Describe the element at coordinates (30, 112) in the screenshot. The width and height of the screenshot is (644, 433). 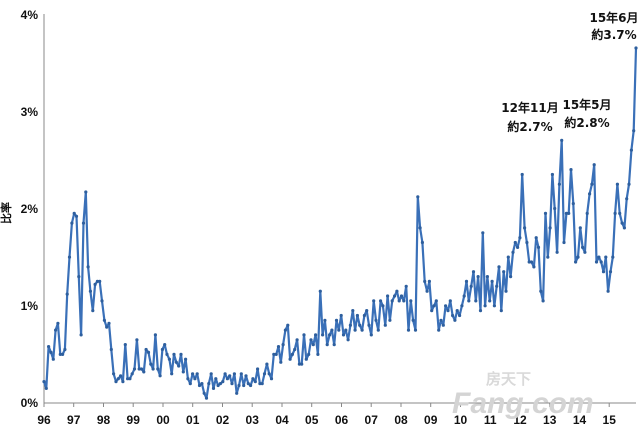
I see `y-tick-label: 3%` at that location.